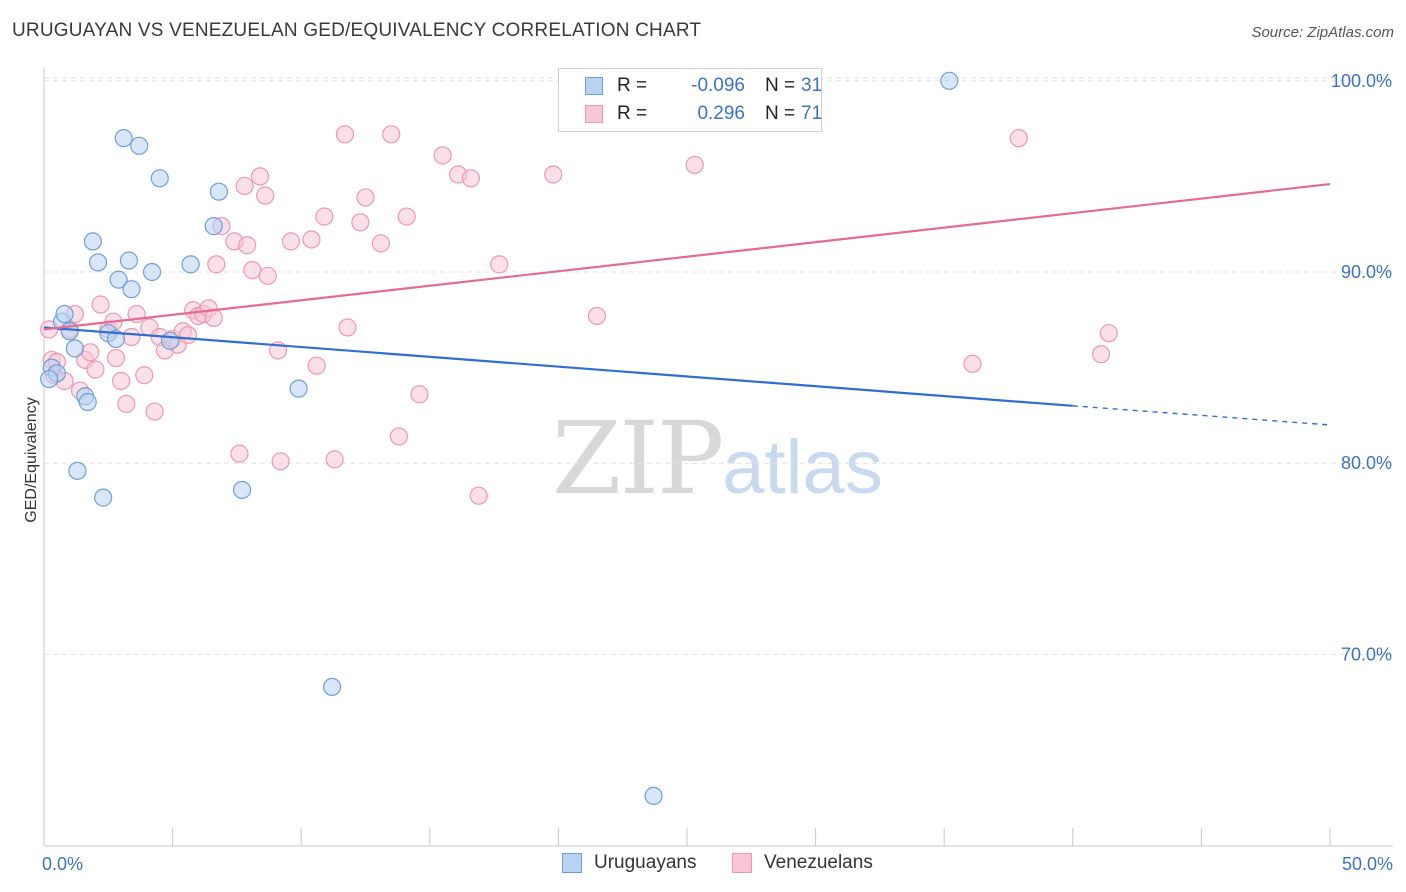 This screenshot has height=892, width=1406. I want to click on watermark-zip: ZIP, so click(638, 458).